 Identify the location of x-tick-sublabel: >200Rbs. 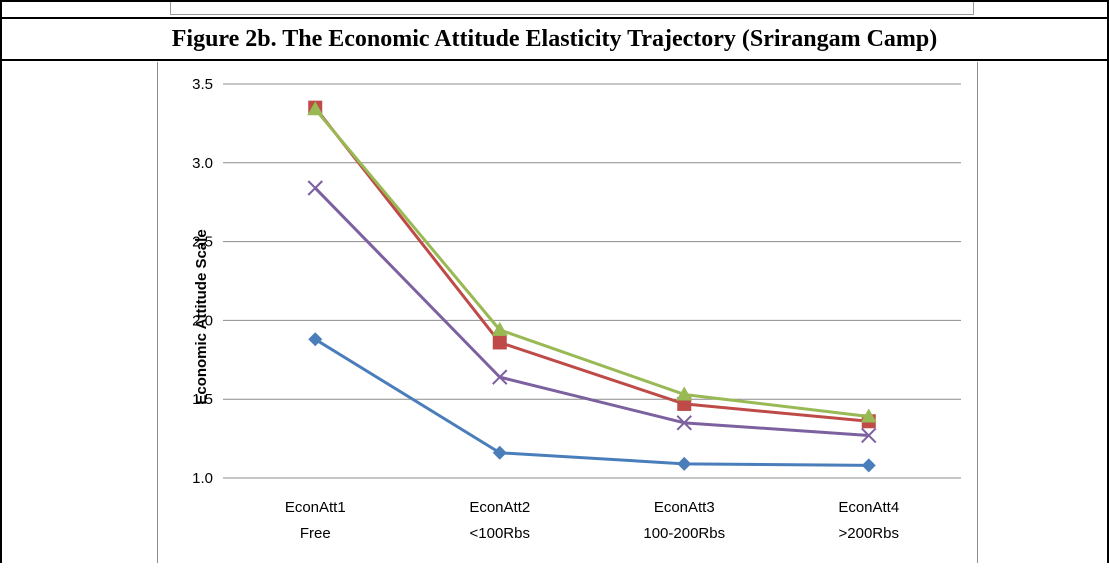
(869, 533).